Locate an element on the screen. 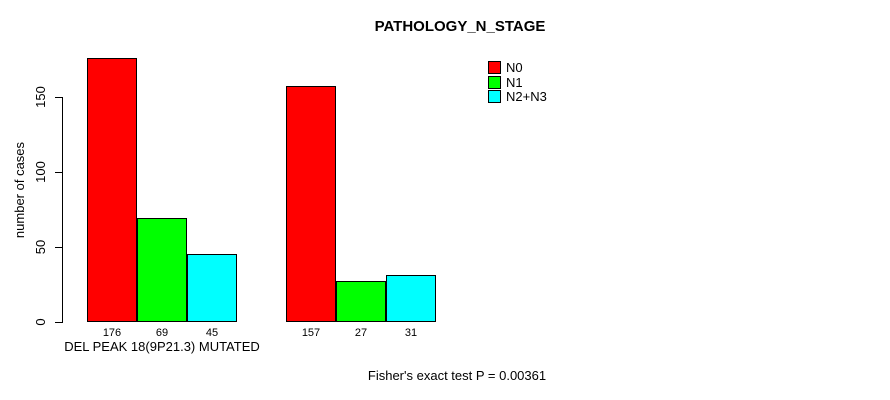  legend-label: N1 is located at coordinates (514, 82).